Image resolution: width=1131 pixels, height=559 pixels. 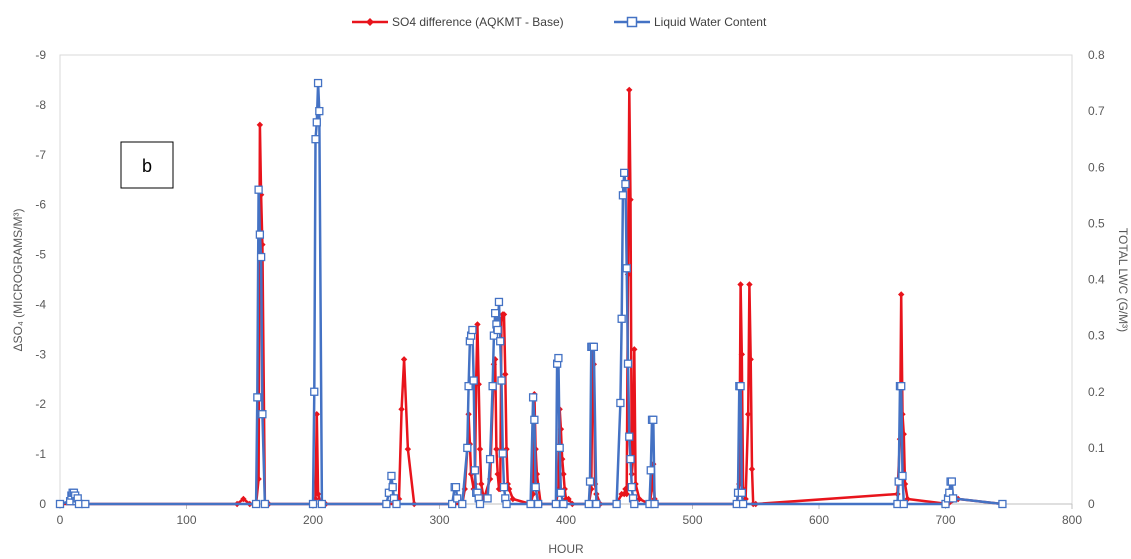 I want to click on y-right-tick-label: 0.5, so click(x=1096, y=223).